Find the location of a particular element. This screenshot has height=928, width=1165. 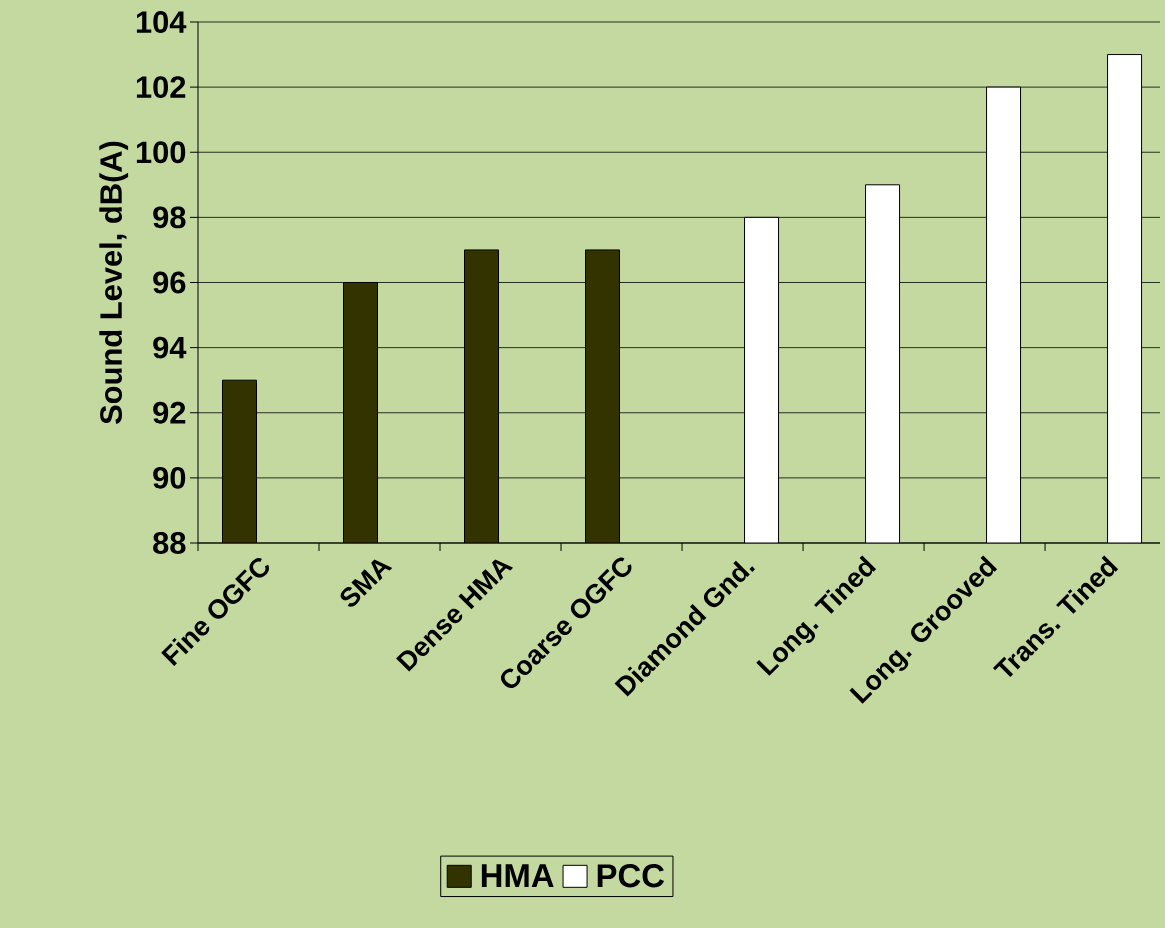

y-tick-label: 90 is located at coordinates (169, 477).